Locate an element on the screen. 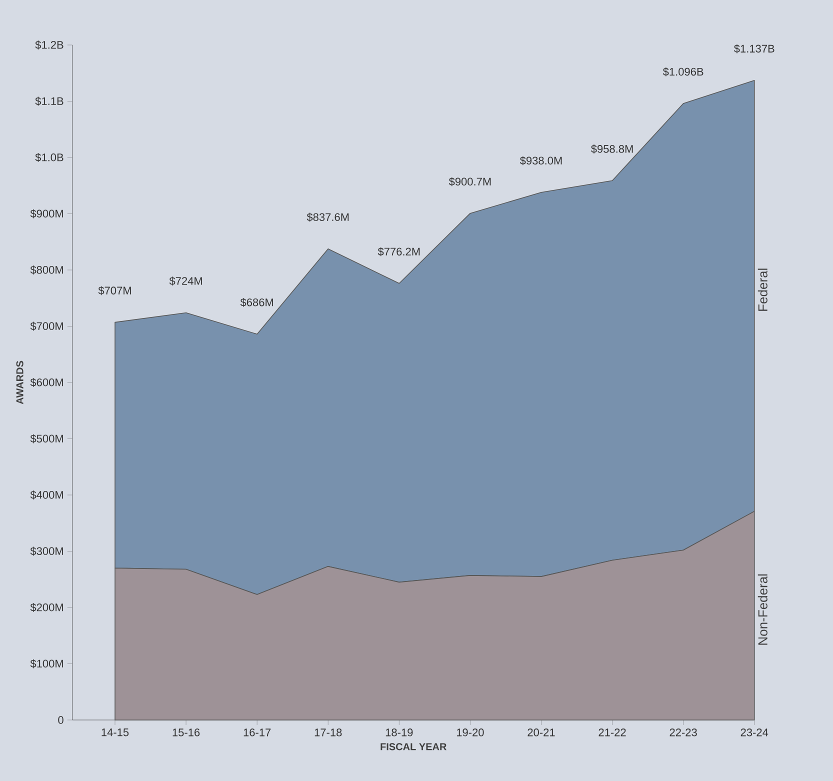 The width and height of the screenshot is (833, 781). x-tick-label: 21-22 is located at coordinates (612, 732).